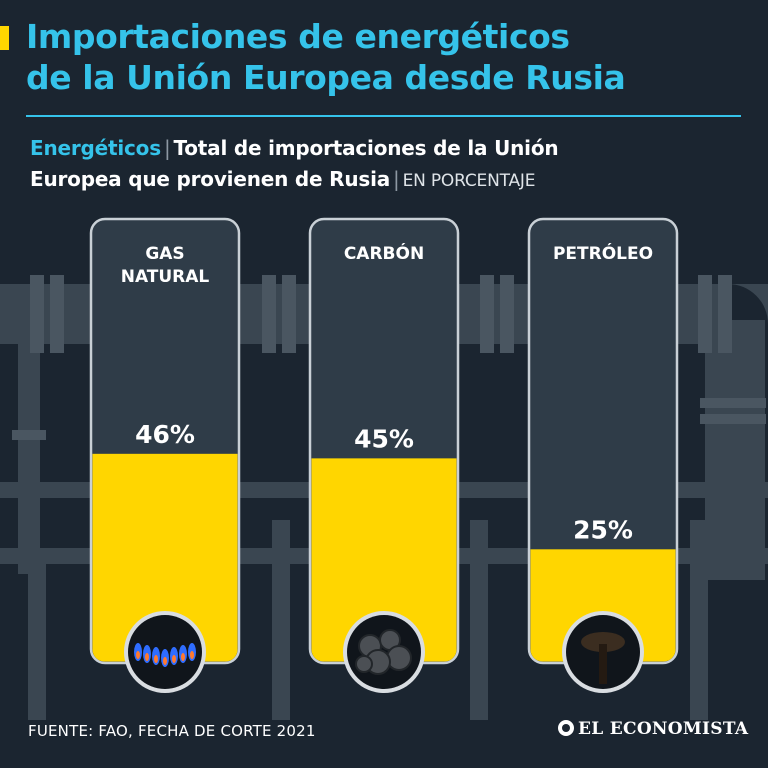 The height and width of the screenshot is (768, 768). I want to click on brand-name: EL ECONOMISTA, so click(663, 729).